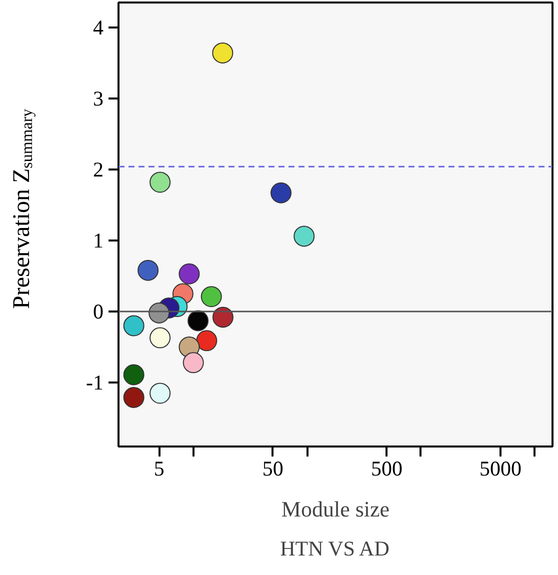 The width and height of the screenshot is (558, 575). Describe the element at coordinates (98, 27) in the screenshot. I see `y-tick-label: 4` at that location.